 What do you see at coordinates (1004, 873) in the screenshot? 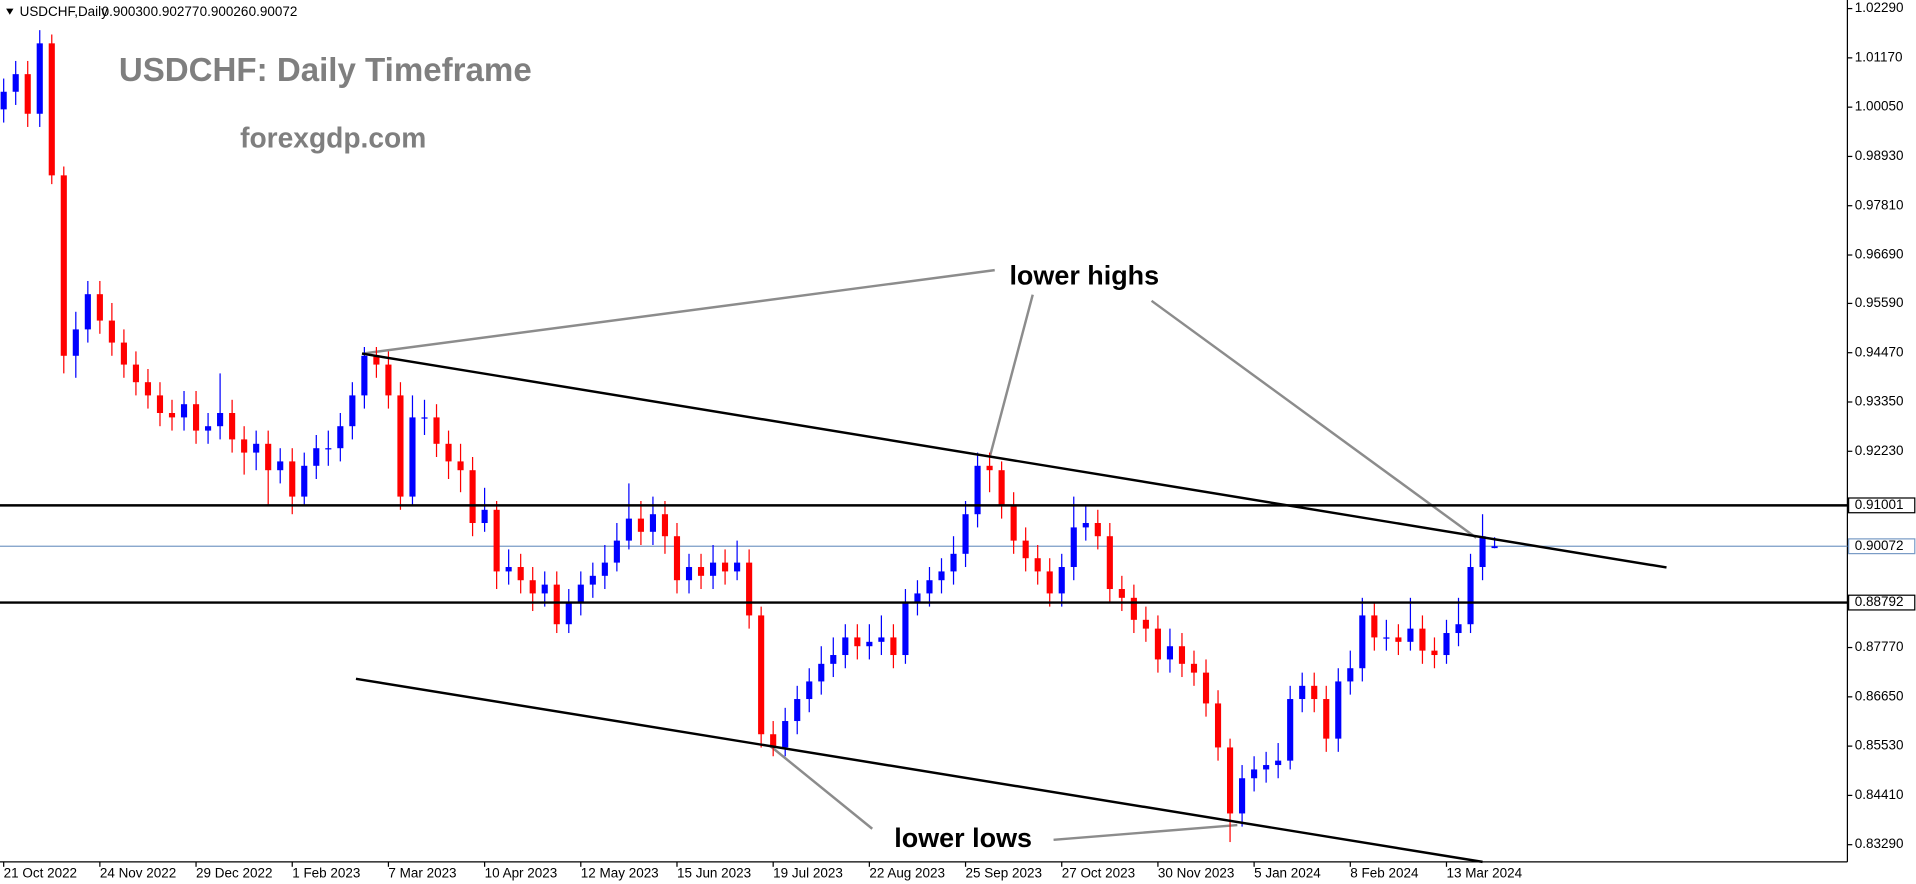
I see `x-tick-label: 25 Sep 2023` at bounding box center [1004, 873].